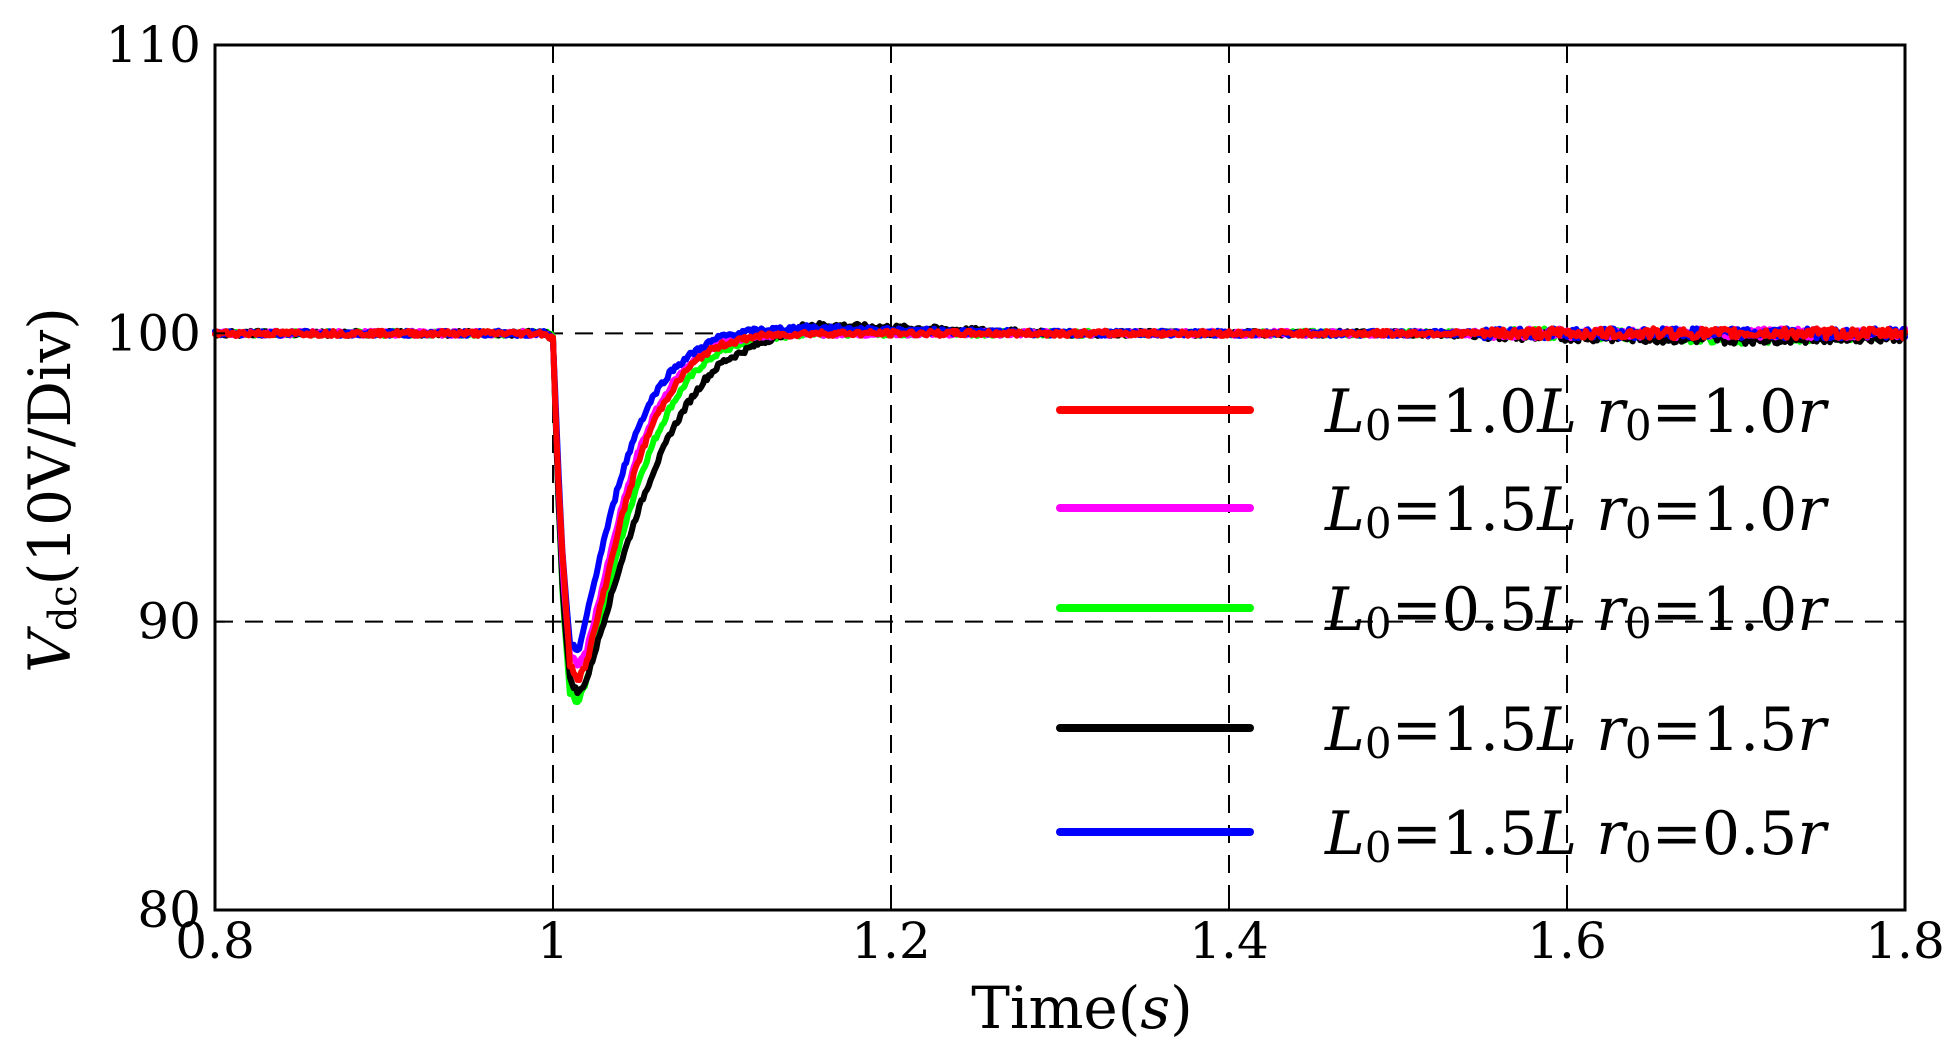  Describe the element at coordinates (215, 941) in the screenshot. I see `x-tick-label: 0.8` at that location.